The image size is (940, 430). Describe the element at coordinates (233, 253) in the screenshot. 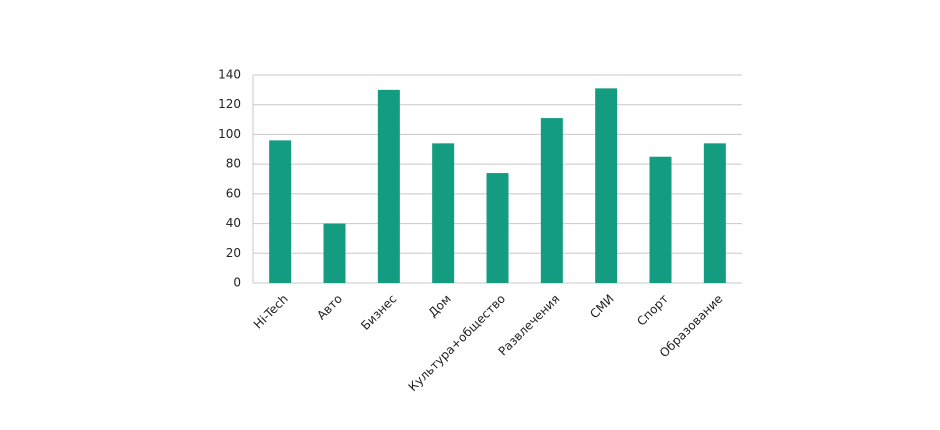

I see `y-tick-label: 20` at that location.